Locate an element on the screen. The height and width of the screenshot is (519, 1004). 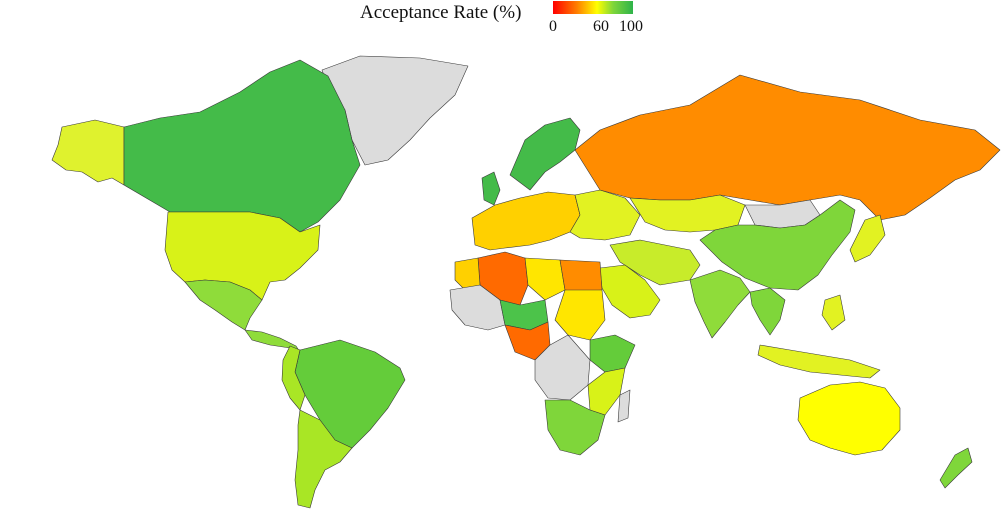
country-alaska is located at coordinates (88, 152).